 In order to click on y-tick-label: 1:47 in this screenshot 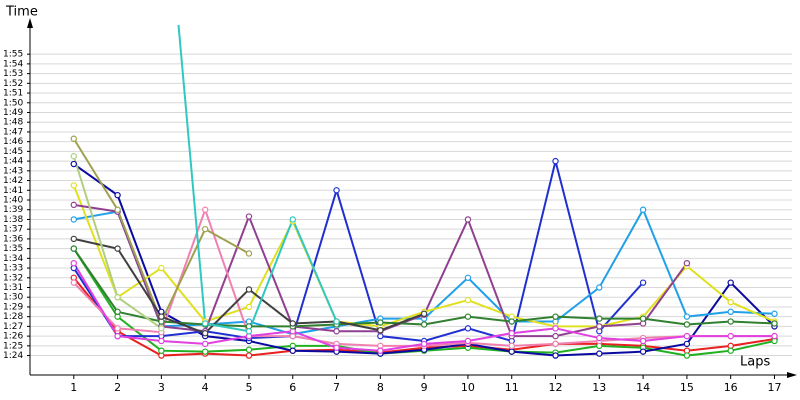, I will do `click(13, 132)`.